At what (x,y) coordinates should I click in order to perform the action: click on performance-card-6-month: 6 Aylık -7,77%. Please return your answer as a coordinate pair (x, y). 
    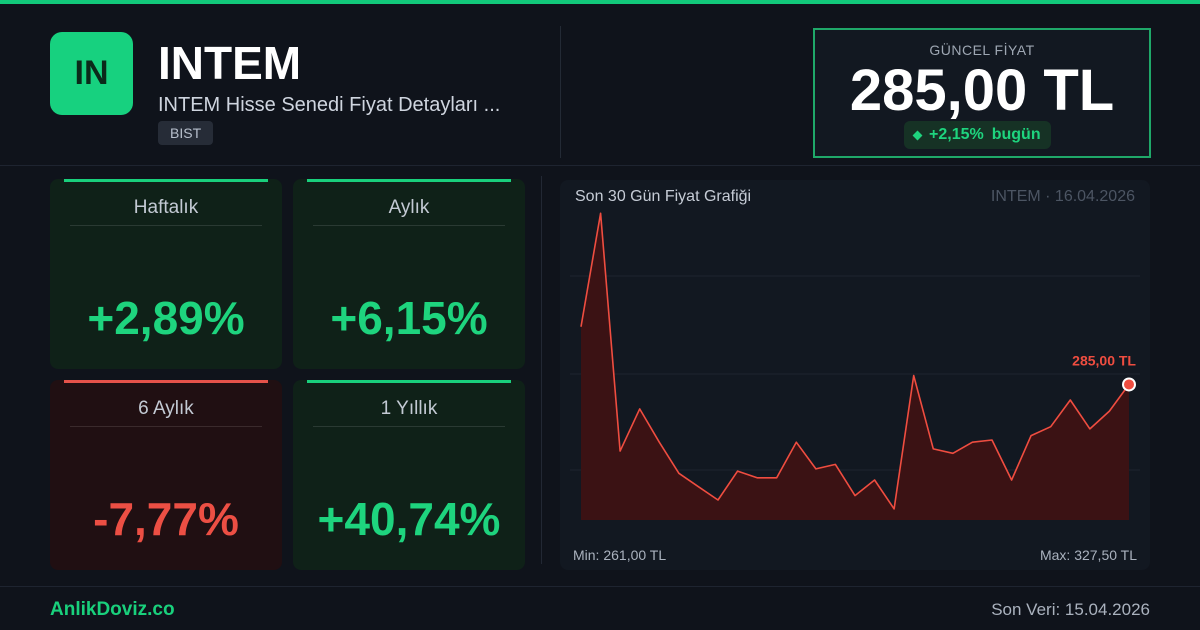
    Looking at the image, I should click on (166, 475).